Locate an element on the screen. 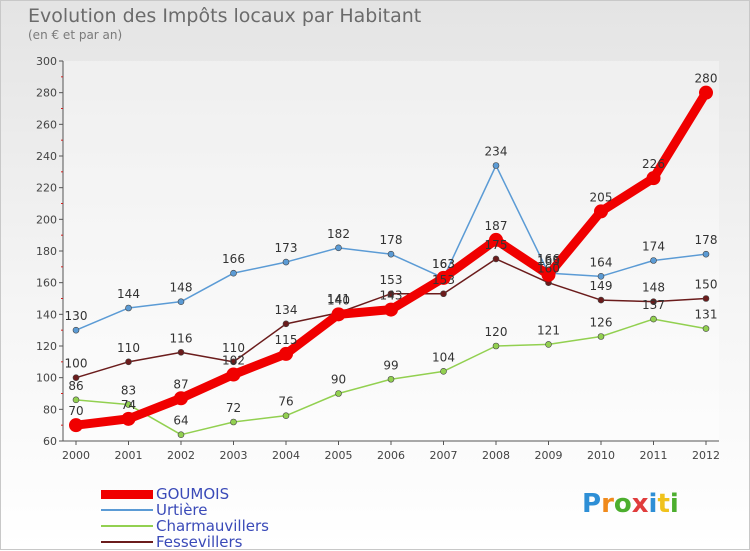 This screenshot has width=750, height=551. legend-label-urtiere: Urtière is located at coordinates (182, 510).